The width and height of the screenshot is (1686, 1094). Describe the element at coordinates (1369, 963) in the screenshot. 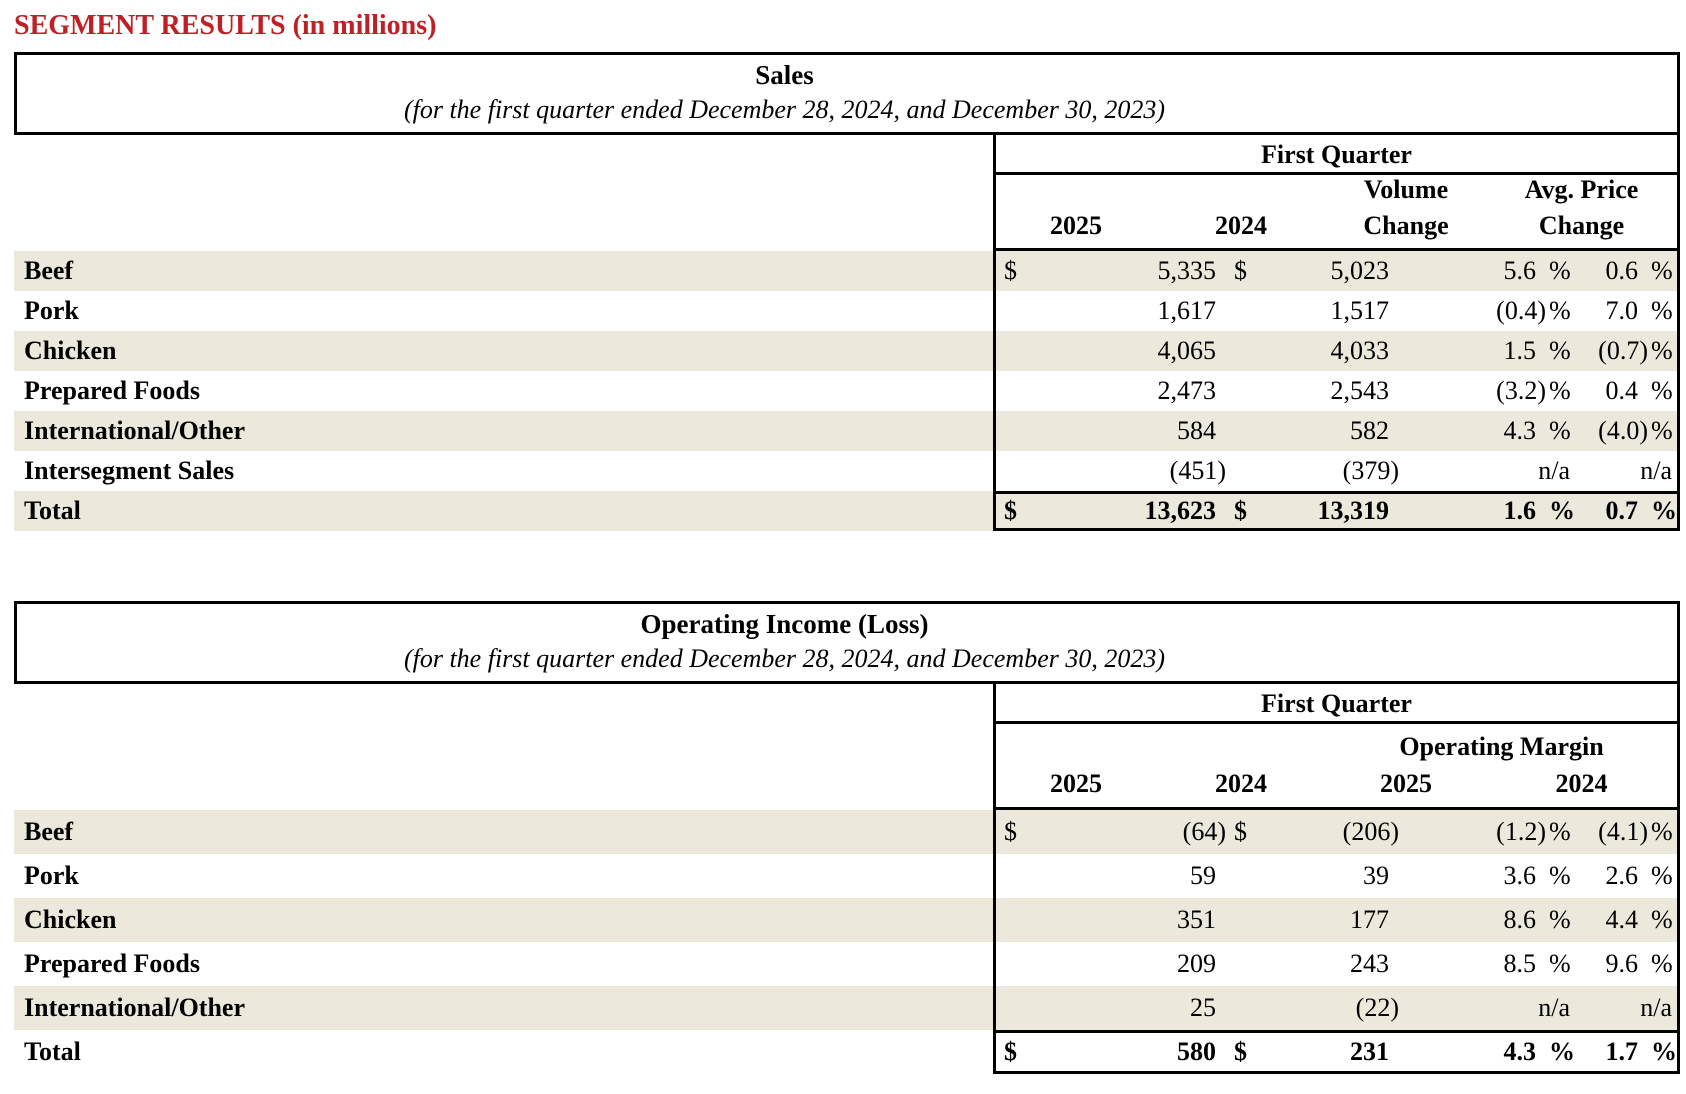

I see `cell-value: 243` at that location.